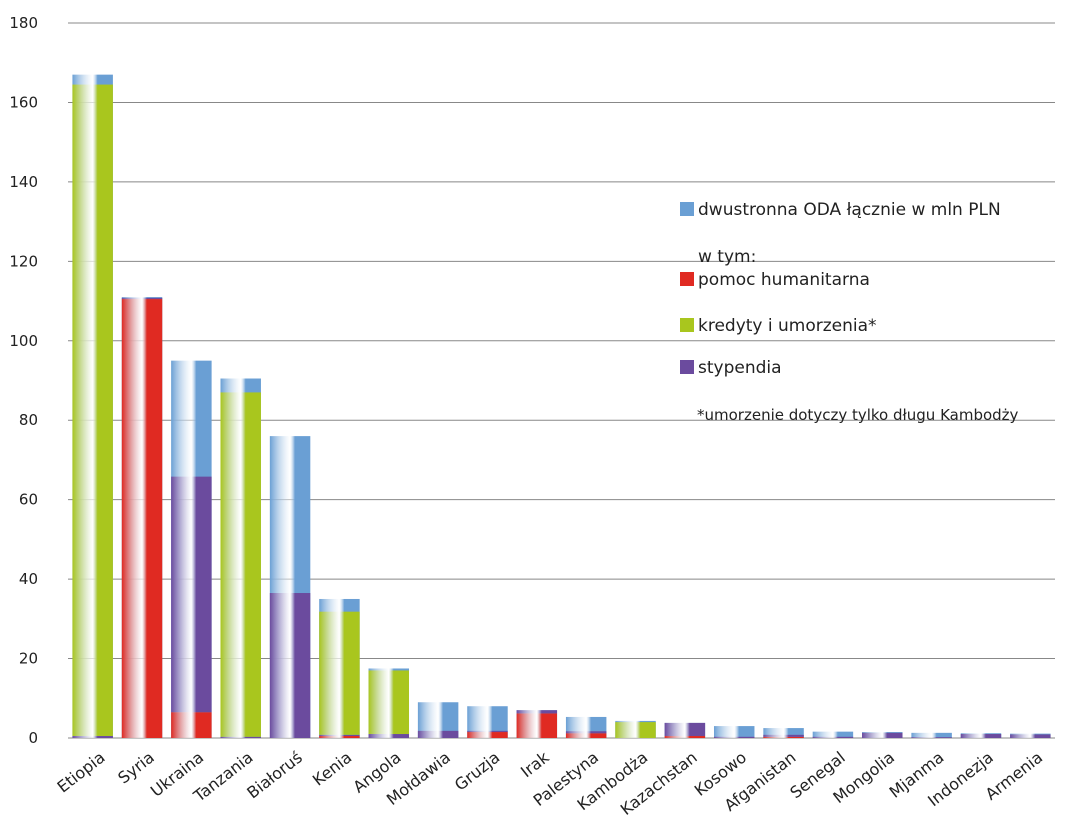  Describe the element at coordinates (33, 738) in the screenshot. I see `y-tick-label: 0` at that location.